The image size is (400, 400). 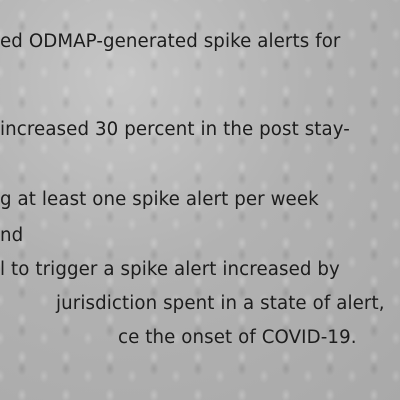 I want to click on text-line-2: increased 30 percent in the post stay-, so click(x=175, y=129).